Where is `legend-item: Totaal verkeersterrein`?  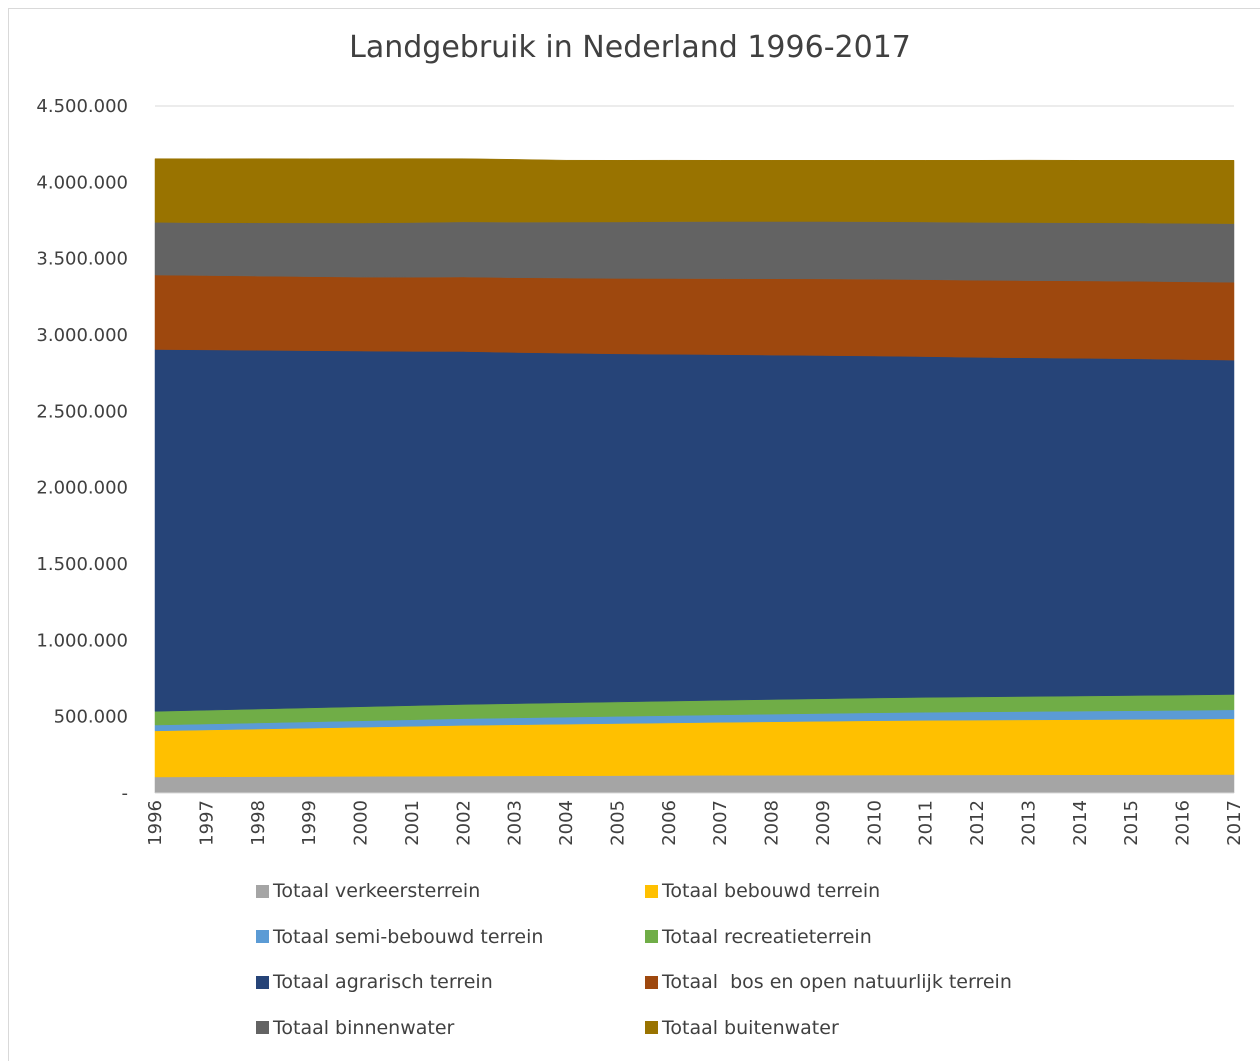
legend-item: Totaal verkeersterrein is located at coordinates (368, 891).